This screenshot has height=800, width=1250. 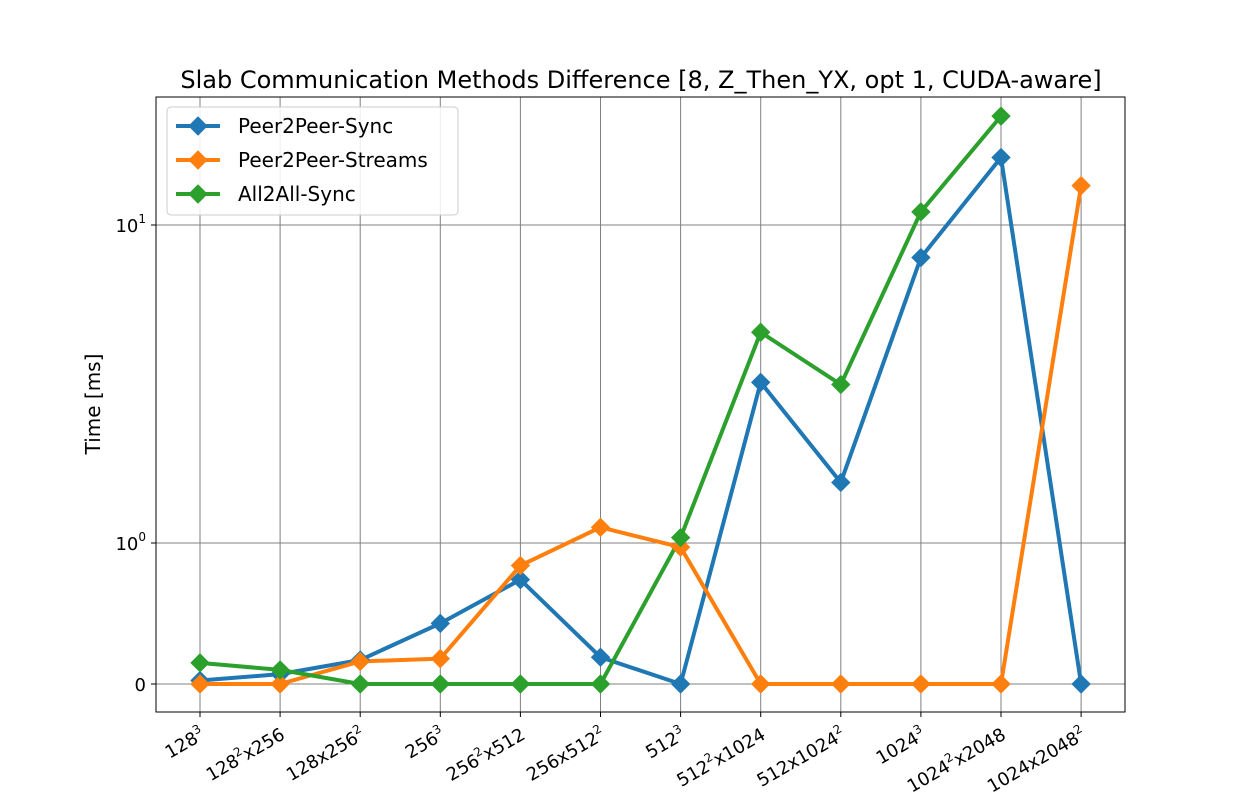 What do you see at coordinates (720, 757) in the screenshot?
I see `x-tick-label: 5122x1024` at bounding box center [720, 757].